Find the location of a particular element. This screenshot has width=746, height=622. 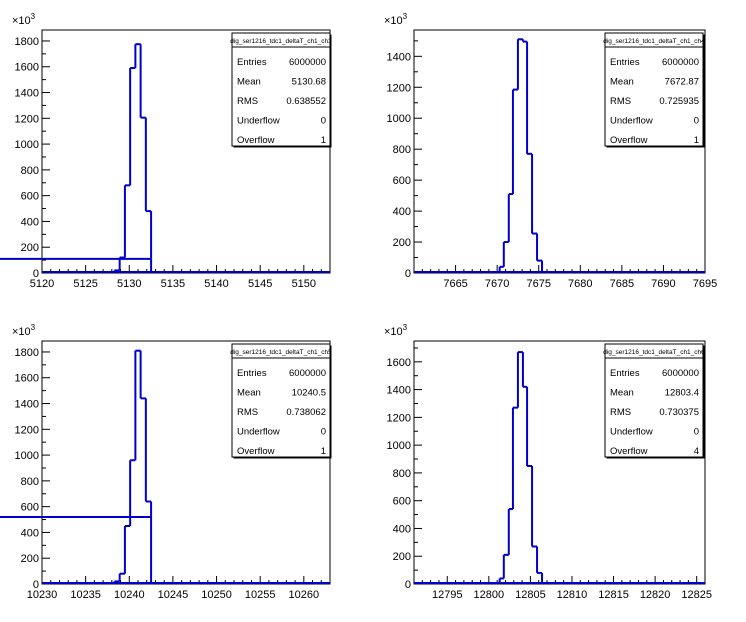

x-tick-label: 10235 is located at coordinates (85, 595).